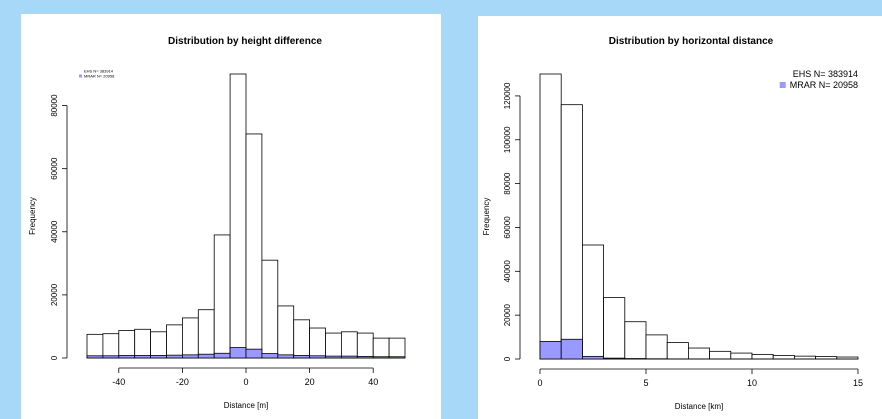 This screenshot has height=419, width=882. What do you see at coordinates (507, 95) in the screenshot?
I see `y-tick-label: 120000` at bounding box center [507, 95].